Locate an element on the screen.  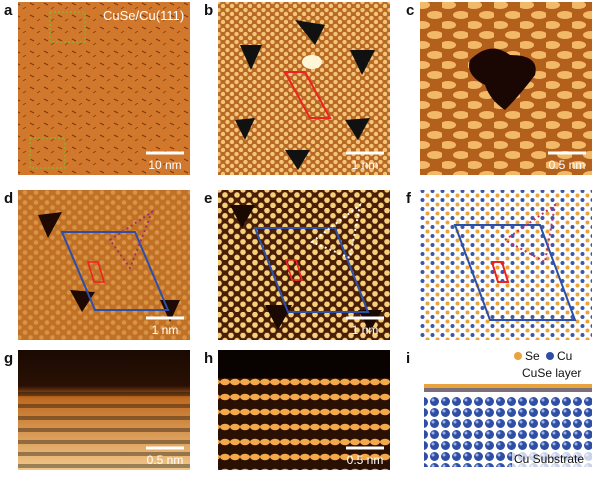
label-bg is located at coordinates (552, 459).